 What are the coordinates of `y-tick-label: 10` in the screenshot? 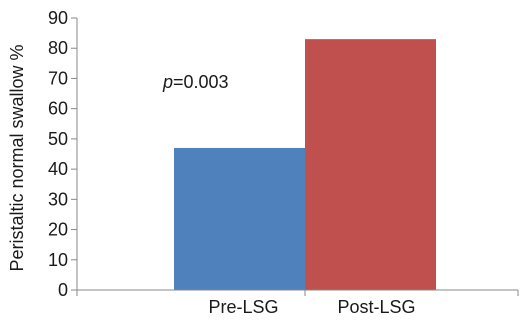 It's located at (58, 260).